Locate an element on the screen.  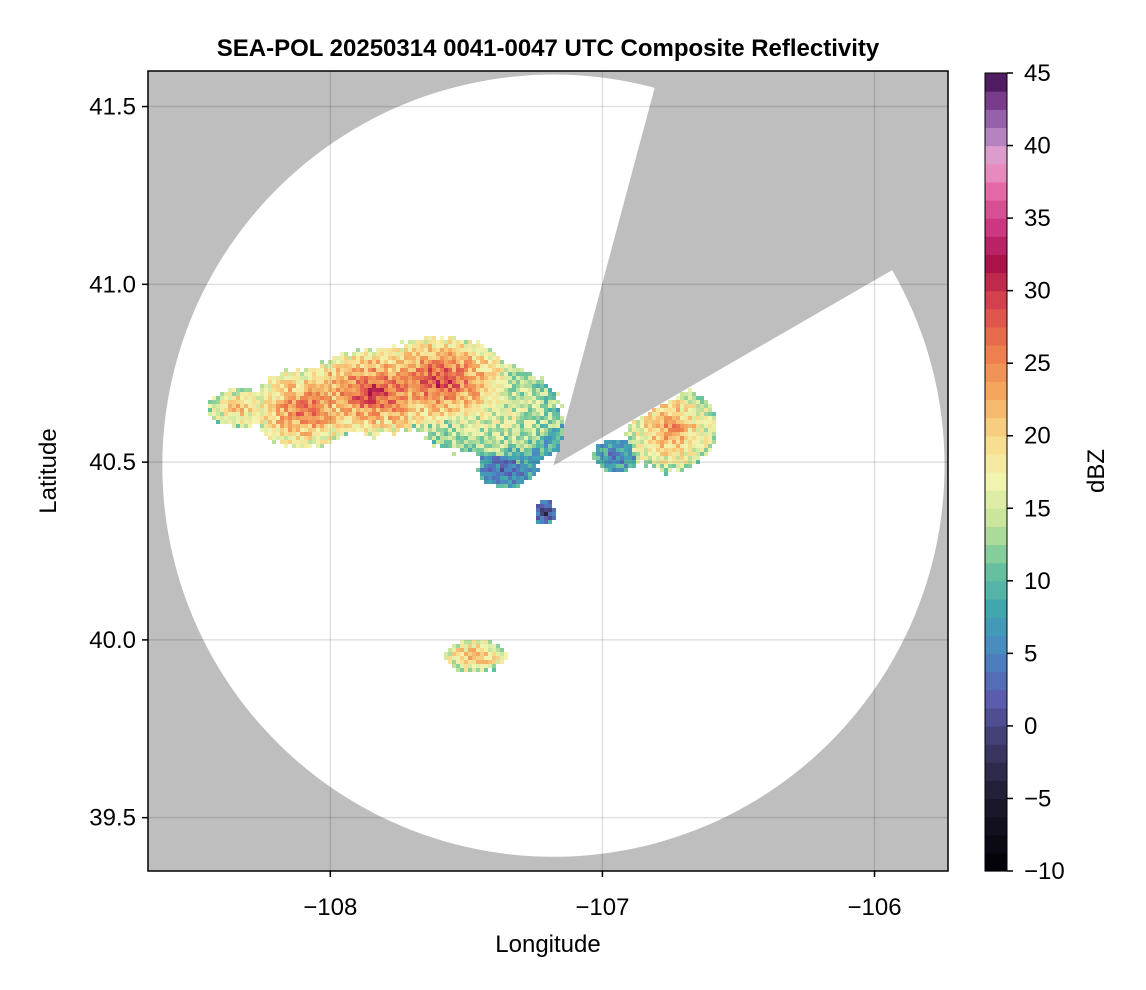
x-axis-label: Longitude is located at coordinates (547, 944).